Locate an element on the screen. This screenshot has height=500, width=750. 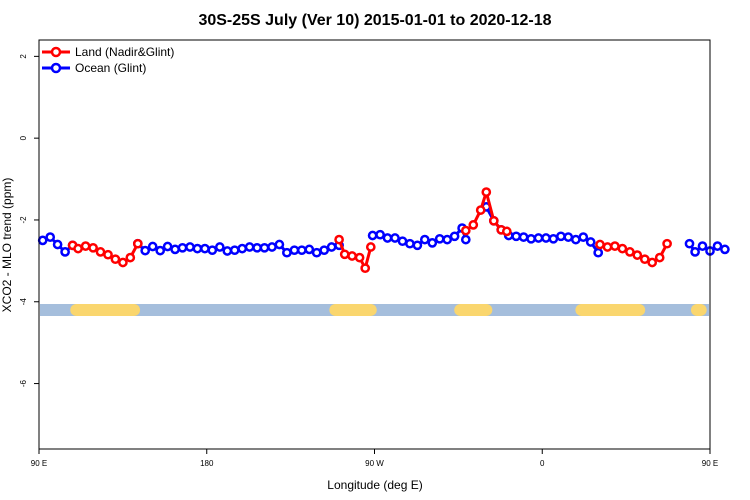
x-axis: 90 E 180 90 W 0 90 E is located at coordinates (374, 458).